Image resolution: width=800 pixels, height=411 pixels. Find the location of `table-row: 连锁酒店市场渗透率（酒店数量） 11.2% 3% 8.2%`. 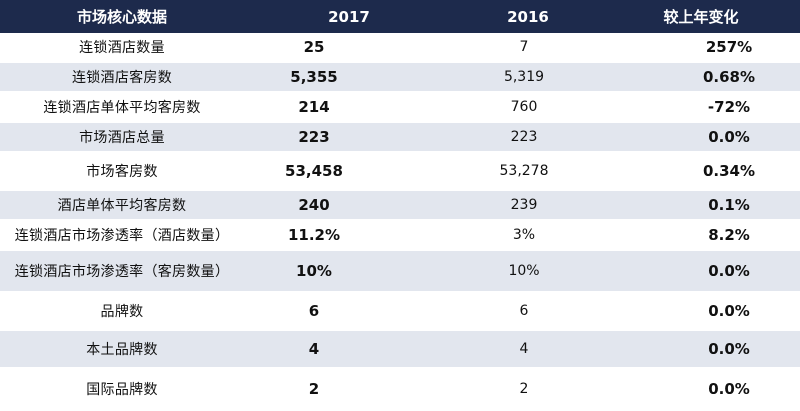

table-row: 连锁酒店市场渗透率（酒店数量） 11.2% 3% 8.2% is located at coordinates (400, 235).